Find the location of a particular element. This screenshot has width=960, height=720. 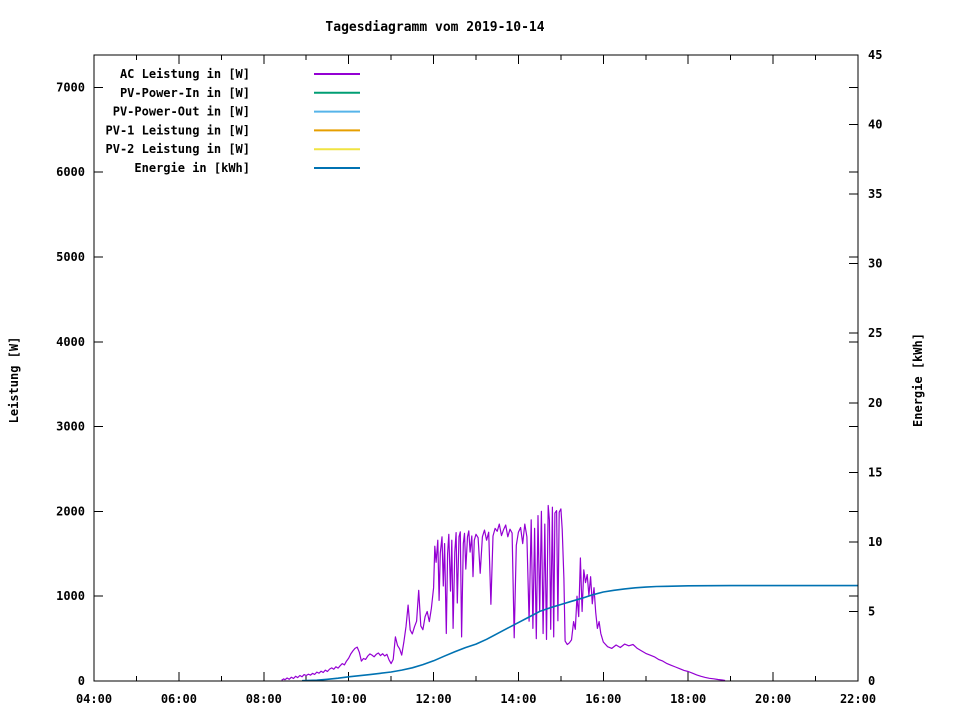

series is located at coordinates (569, 593).